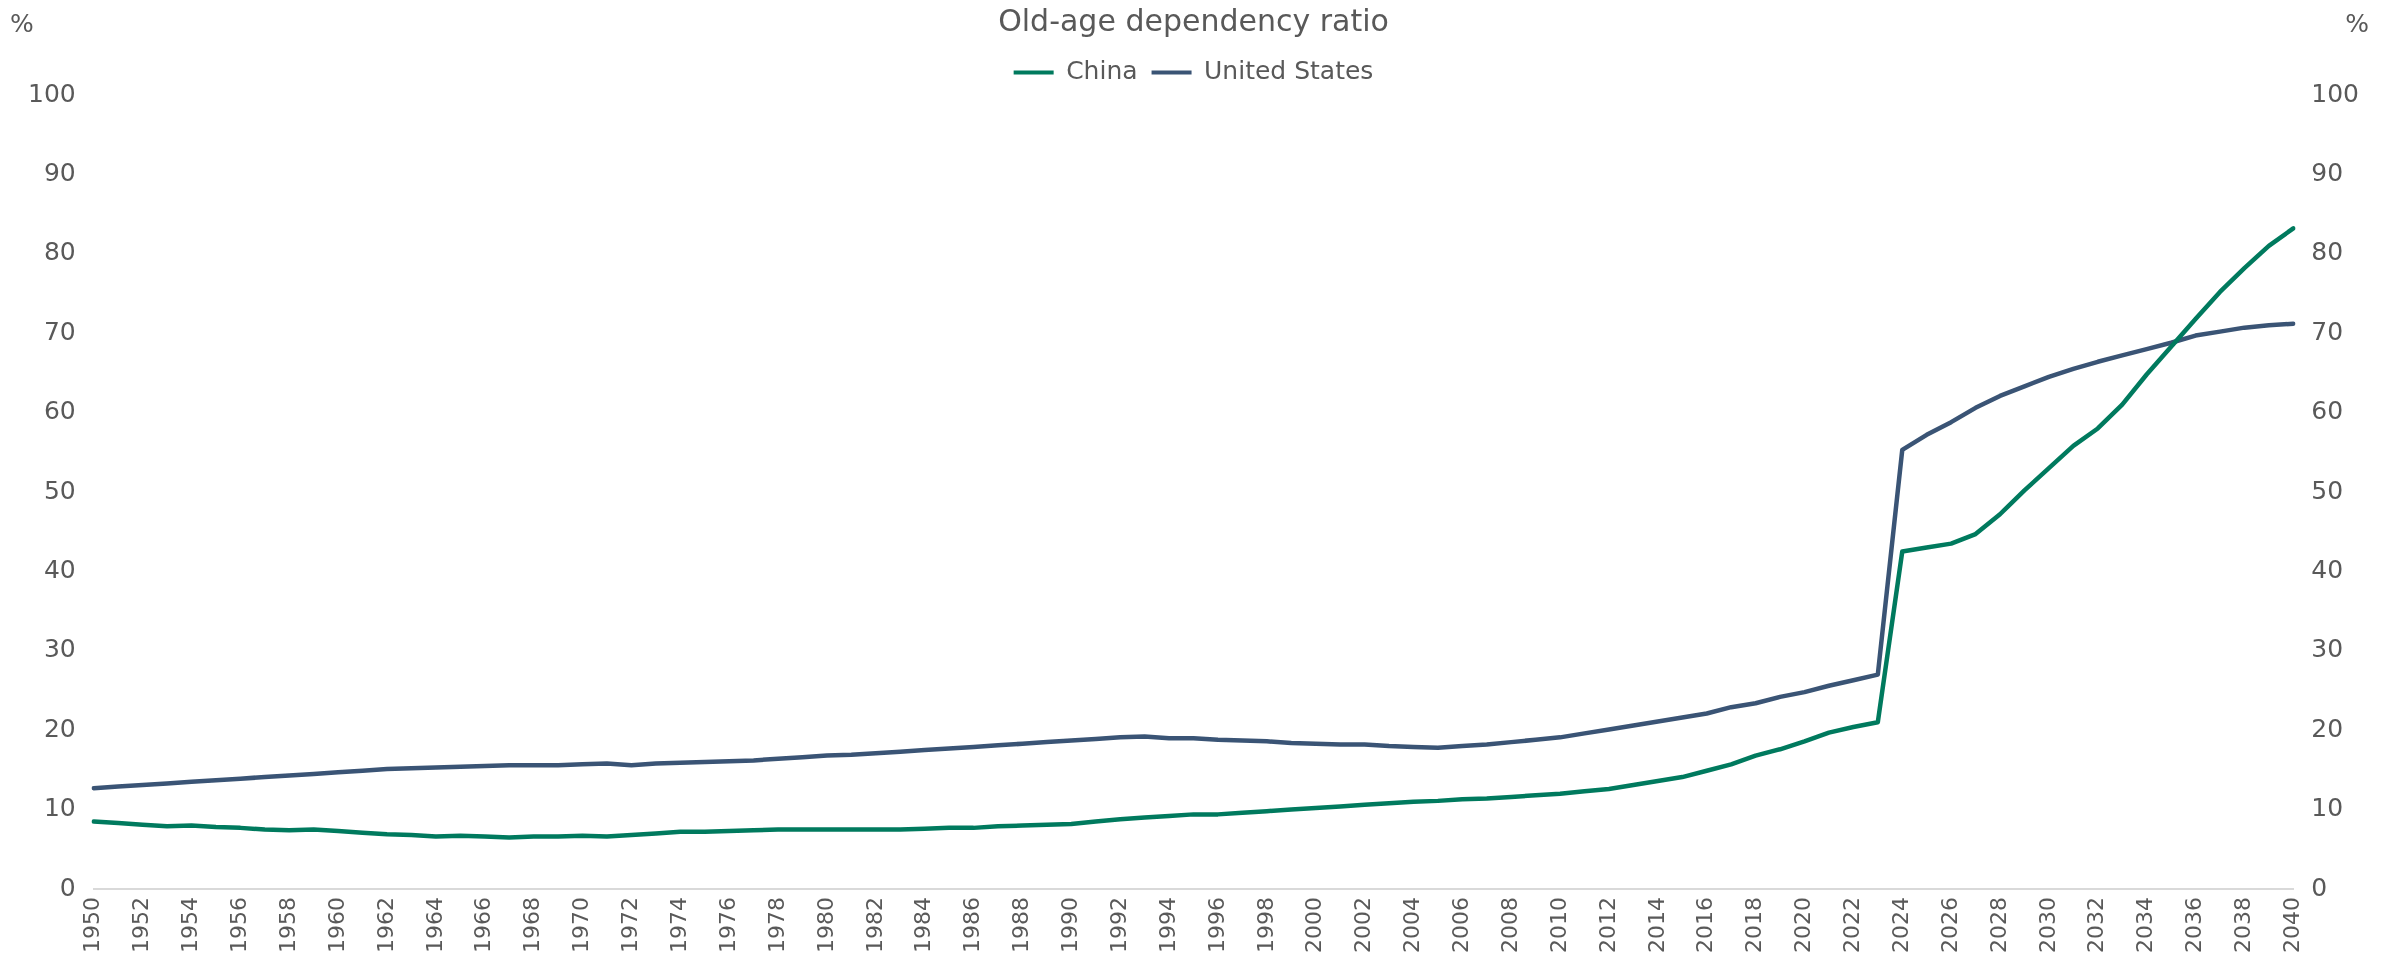  What do you see at coordinates (2327, 808) in the screenshot?
I see `y2-tick-label: 10` at bounding box center [2327, 808].